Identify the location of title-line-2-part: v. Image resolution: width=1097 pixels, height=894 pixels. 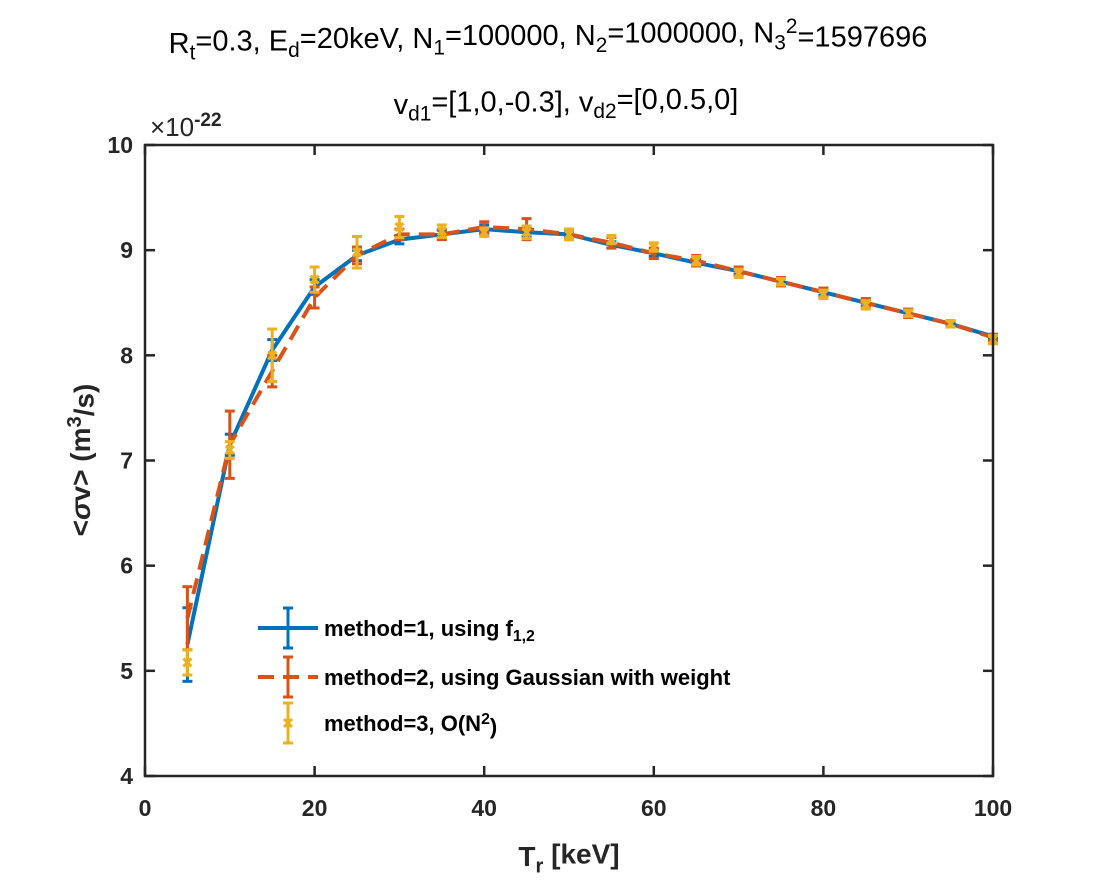
(401, 105).